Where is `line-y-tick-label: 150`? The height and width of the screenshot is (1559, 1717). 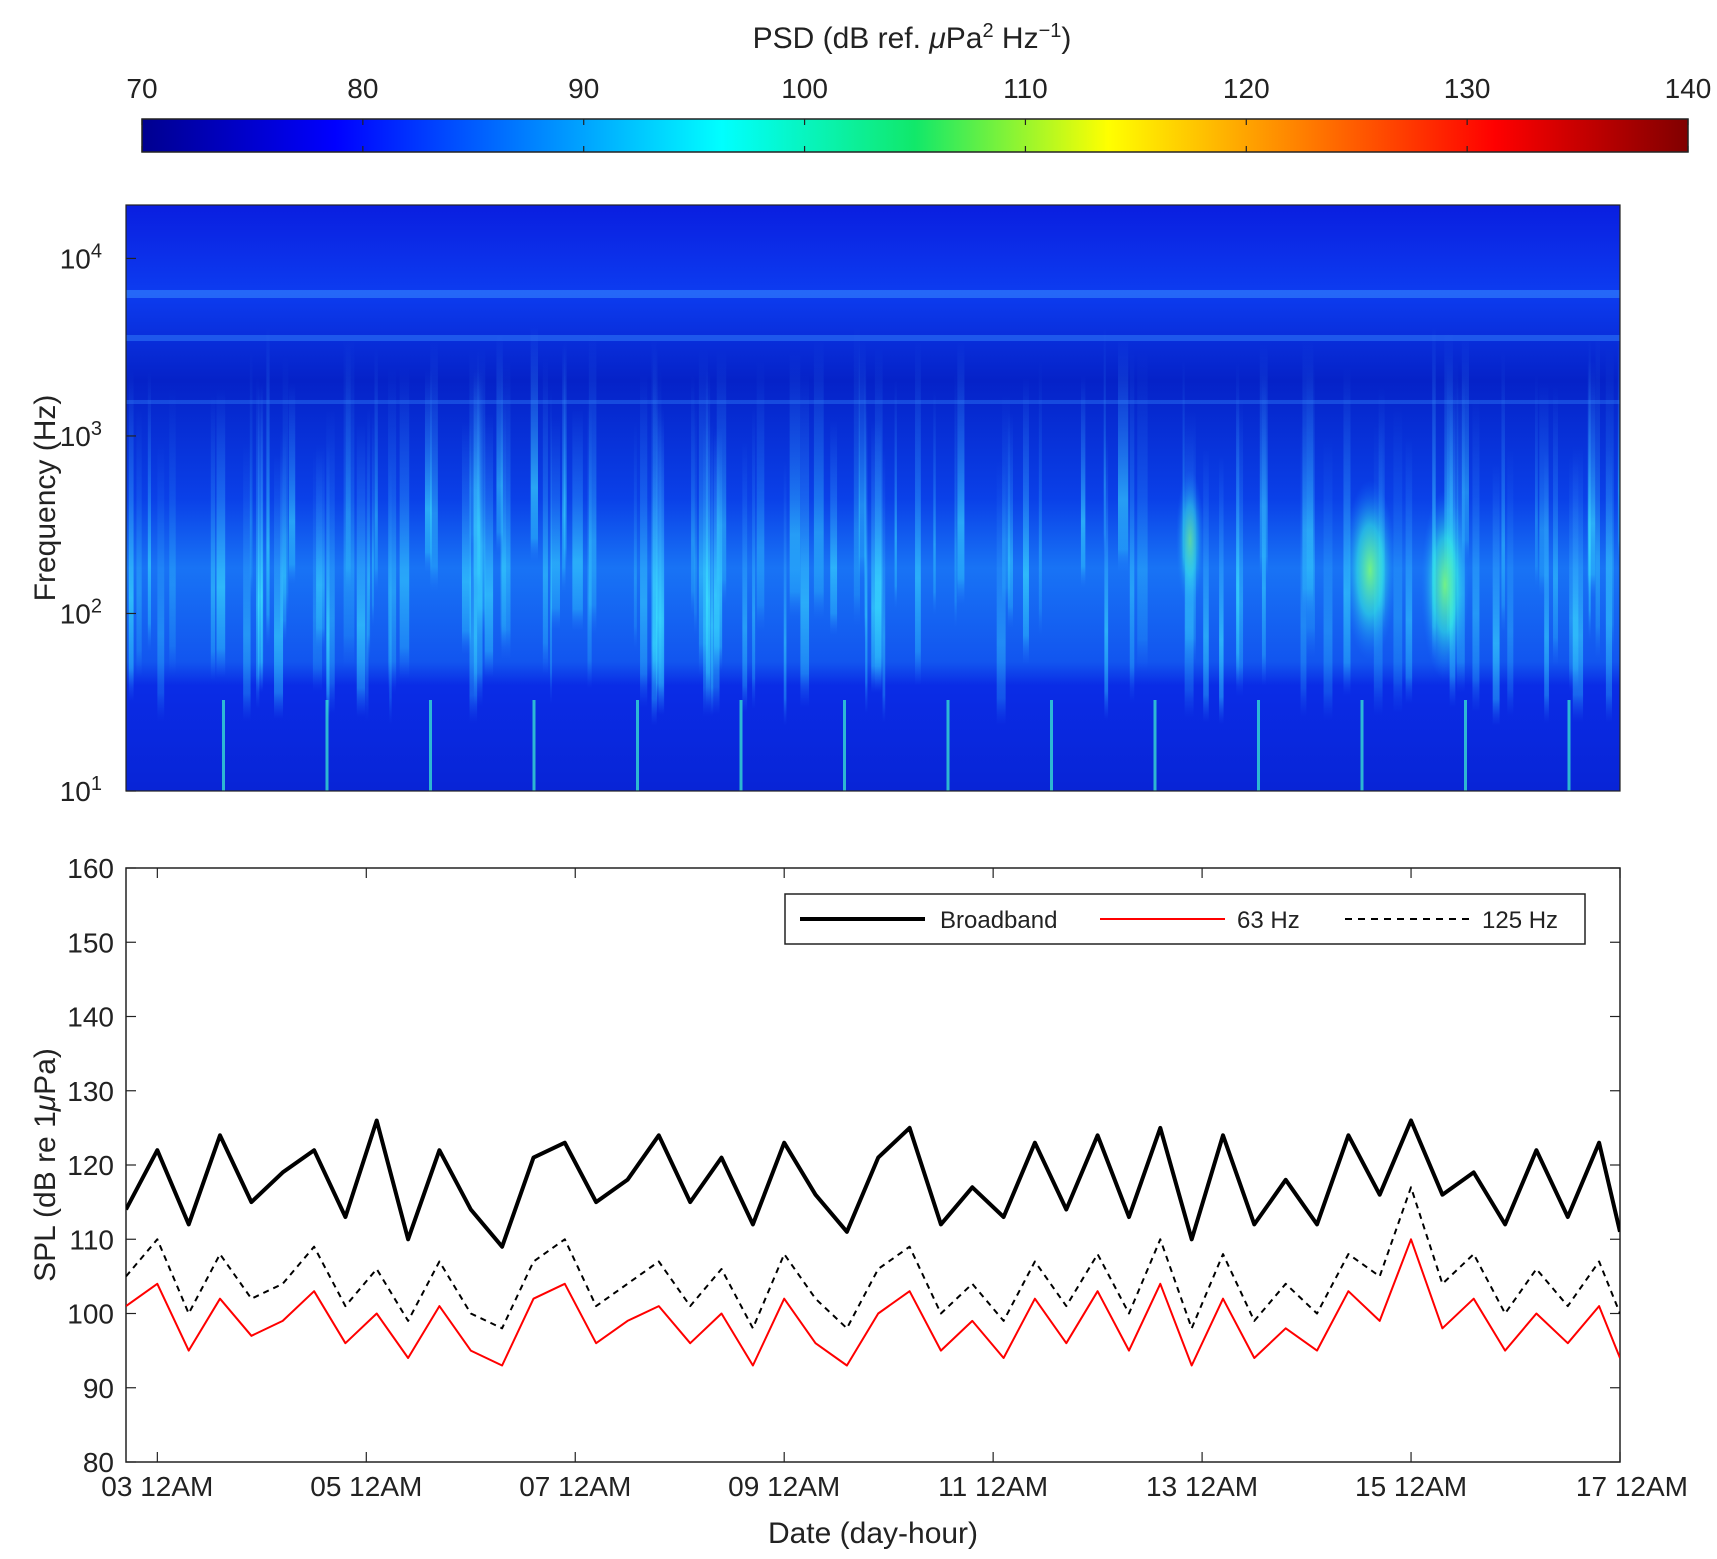 line-y-tick-label: 150 is located at coordinates (90, 942).